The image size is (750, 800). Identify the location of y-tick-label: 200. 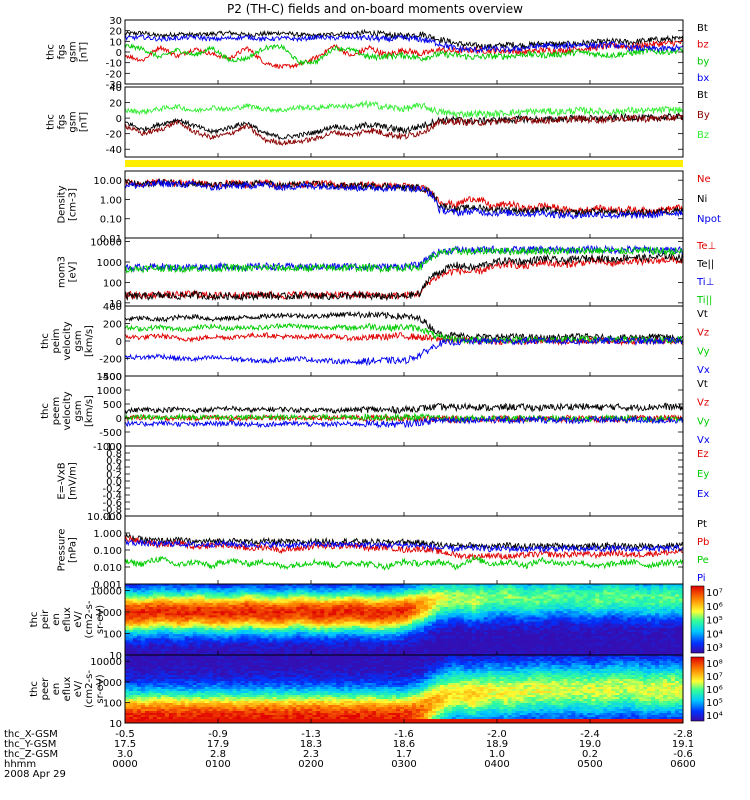
(112, 325).